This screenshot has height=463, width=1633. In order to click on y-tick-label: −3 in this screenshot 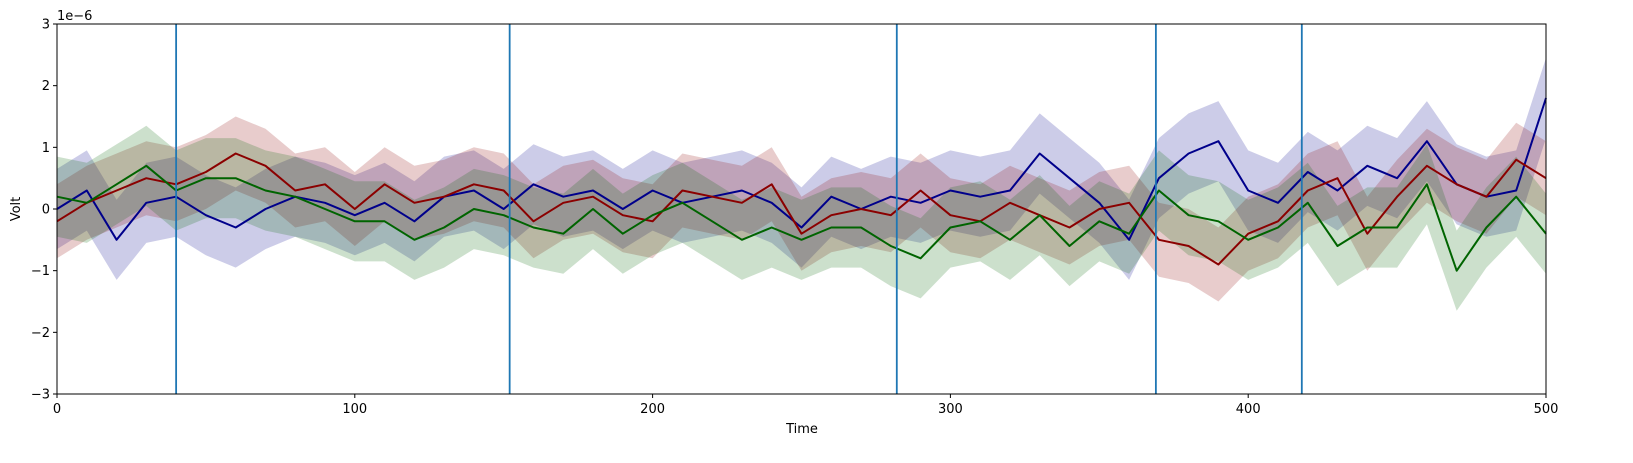, I will do `click(40, 395)`.